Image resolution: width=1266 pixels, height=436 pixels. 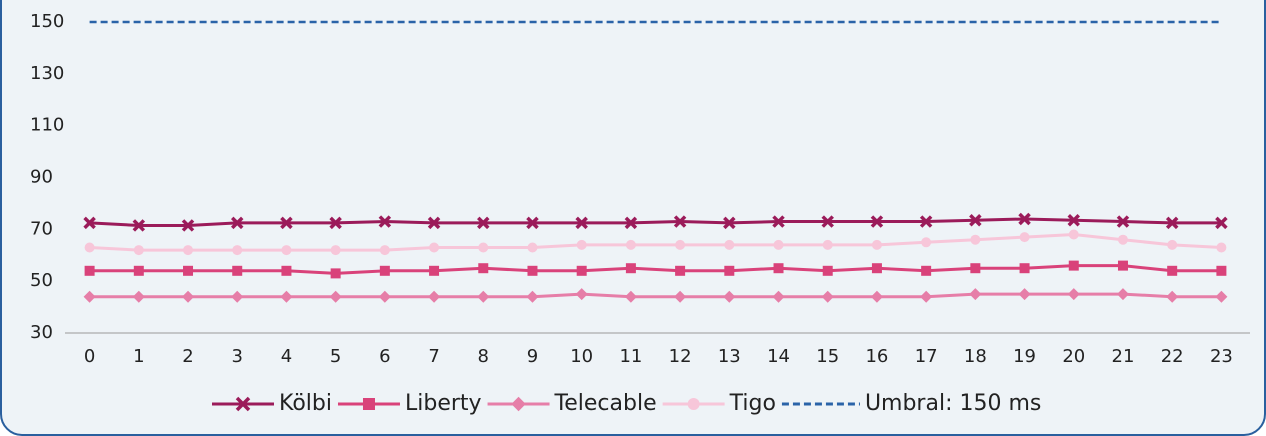 What do you see at coordinates (286, 356) in the screenshot?
I see `x-tick-label: 4` at bounding box center [286, 356].